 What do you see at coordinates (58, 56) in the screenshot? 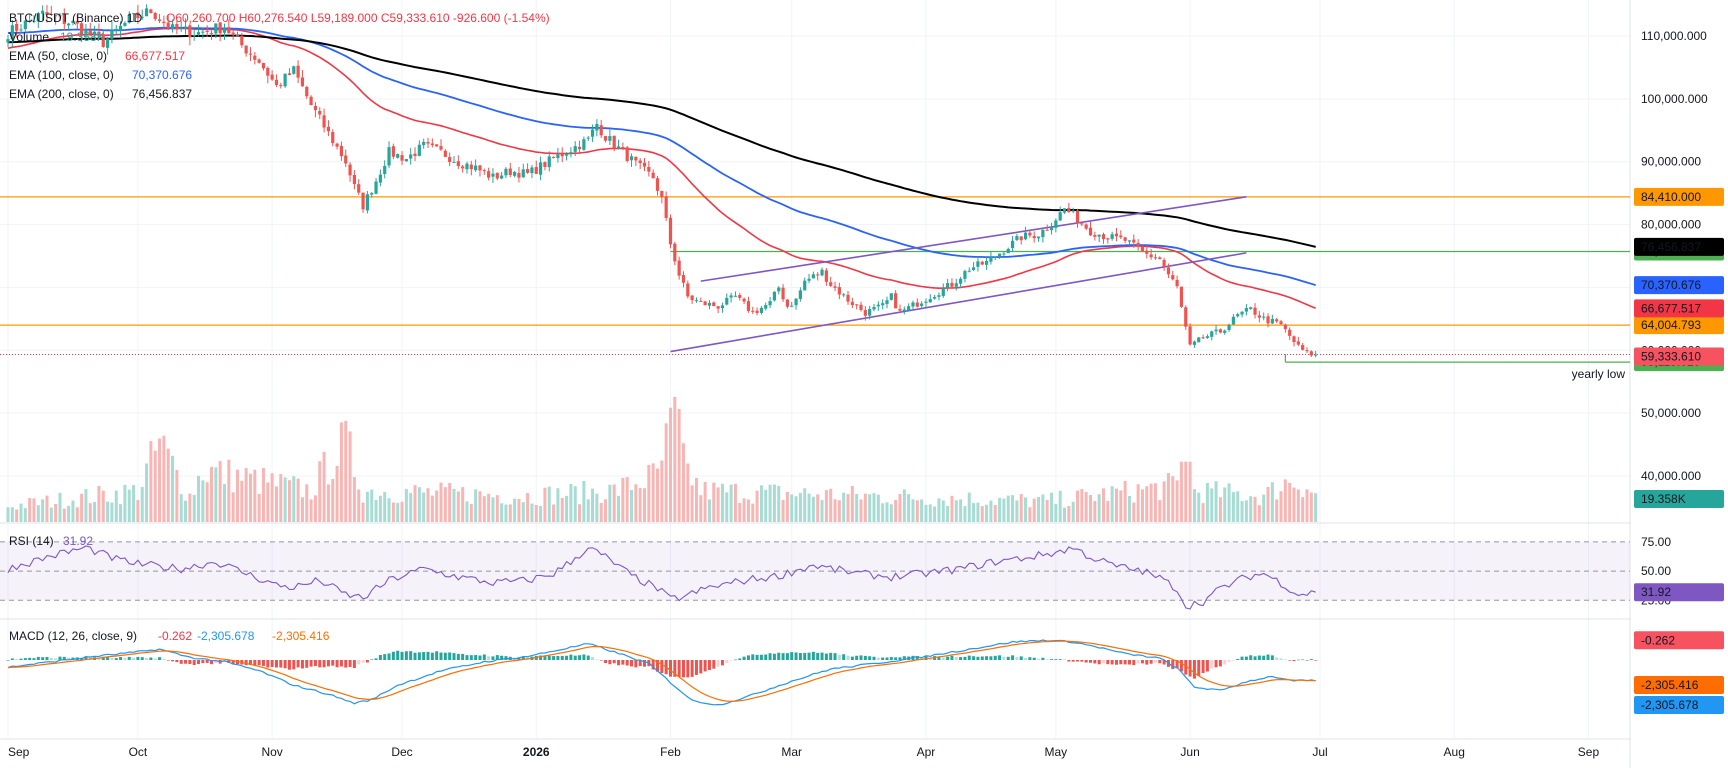
I see `ema50-legend-label: EMA (50, close, 0)` at bounding box center [58, 56].